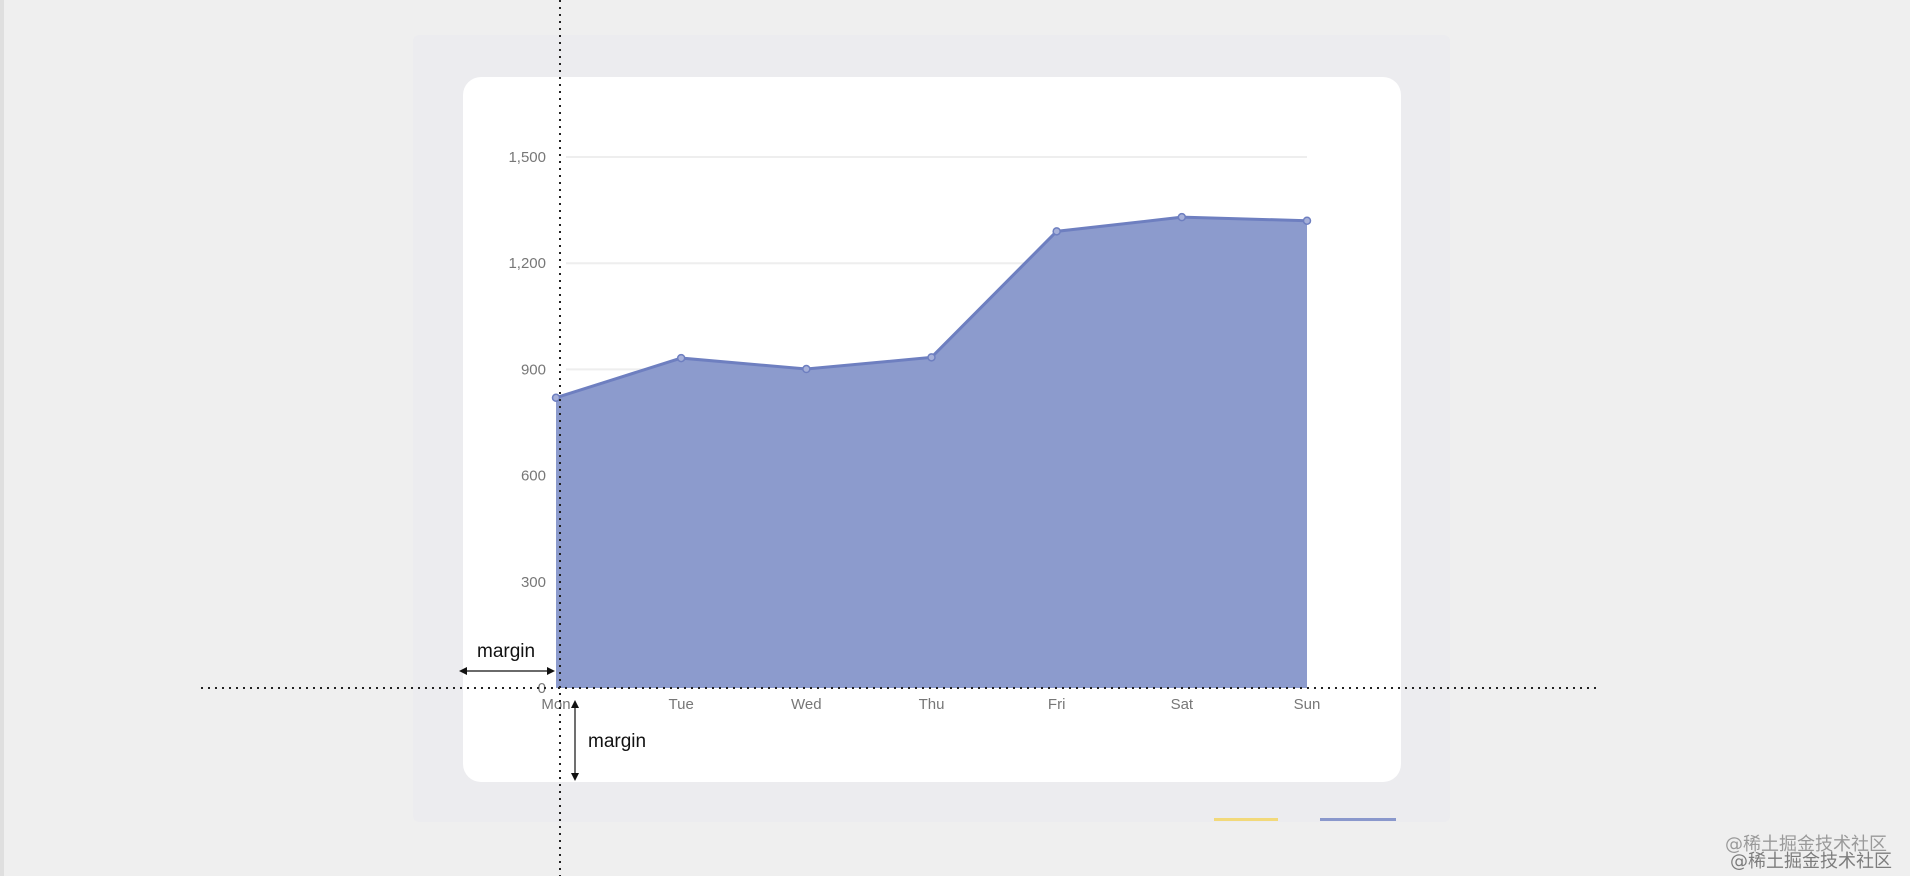 The width and height of the screenshot is (1910, 876). I want to click on y-tick-label: 0, so click(542, 688).